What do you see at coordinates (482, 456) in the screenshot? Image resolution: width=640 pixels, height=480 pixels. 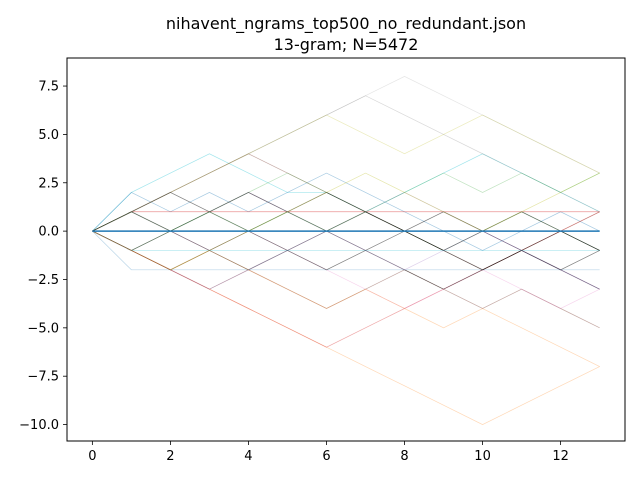 I see `x-tick-label: 10` at bounding box center [482, 456].